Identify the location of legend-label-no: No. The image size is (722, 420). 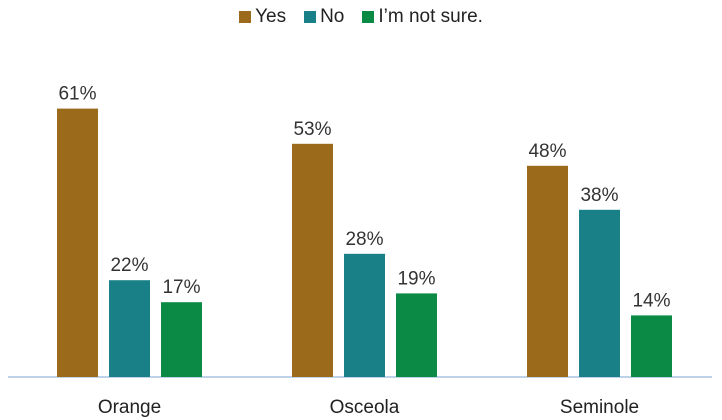
(332, 16).